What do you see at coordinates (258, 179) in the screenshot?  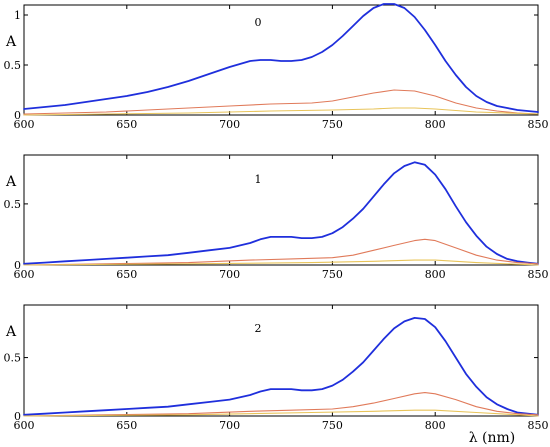 I see `panel-title: 1` at bounding box center [258, 179].